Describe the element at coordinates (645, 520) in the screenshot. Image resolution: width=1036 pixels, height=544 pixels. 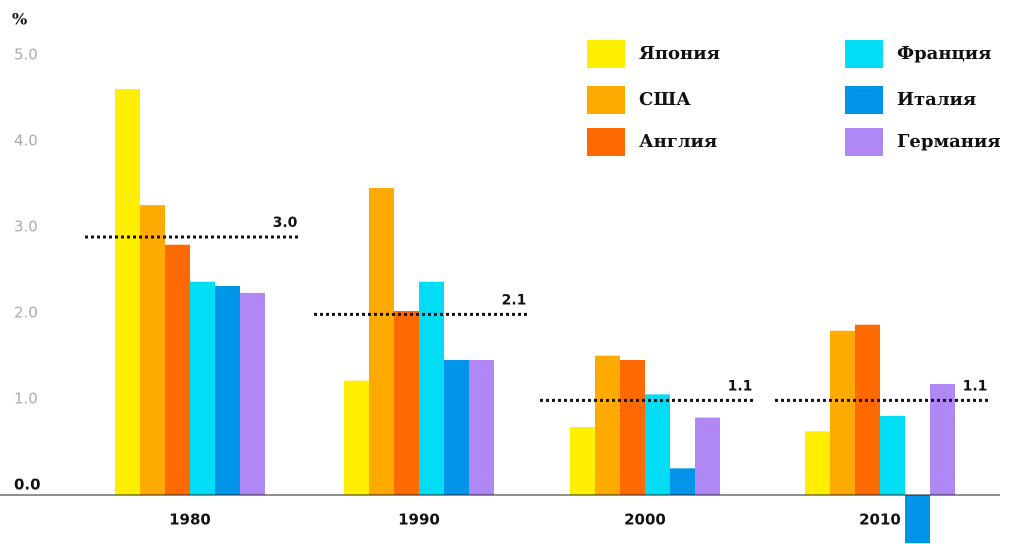
I see `x-tick-label: 2000` at that location.